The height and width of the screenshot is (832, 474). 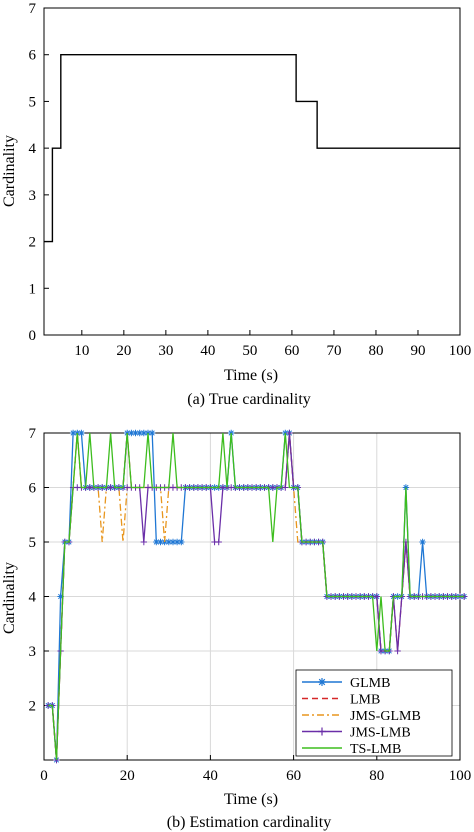 What do you see at coordinates (370, 683) in the screenshot?
I see `legend-label: GLMB` at bounding box center [370, 683].